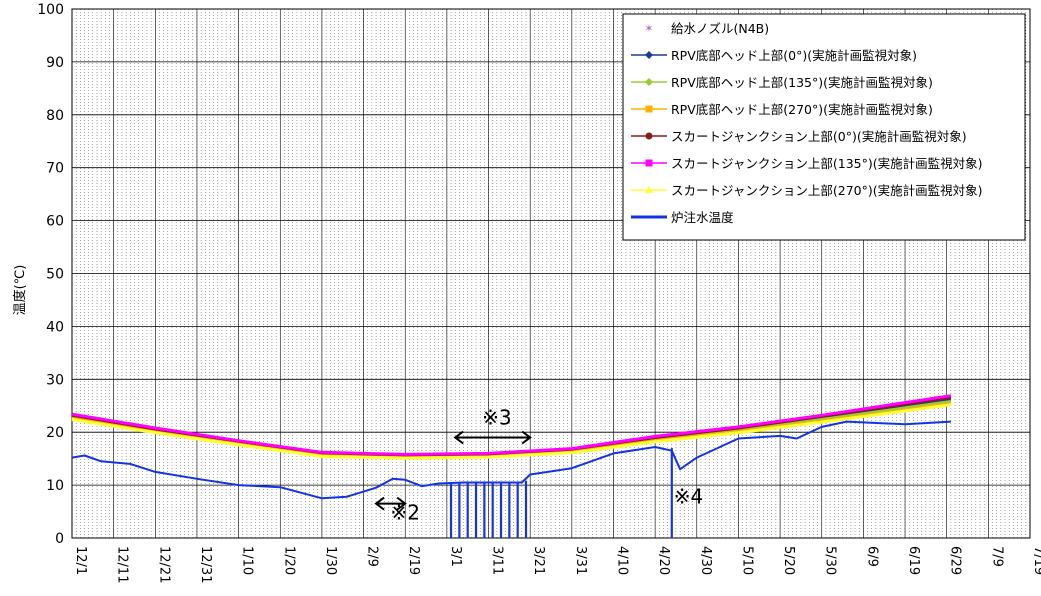 The height and width of the screenshot is (596, 1041). Describe the element at coordinates (50, 10) in the screenshot. I see `y-tick-label: 100` at that location.